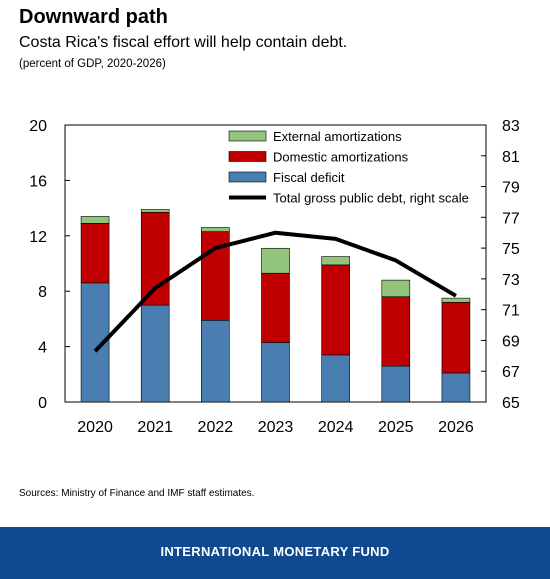  I want to click on bar-domestic-amortizations-2026, so click(456, 337).